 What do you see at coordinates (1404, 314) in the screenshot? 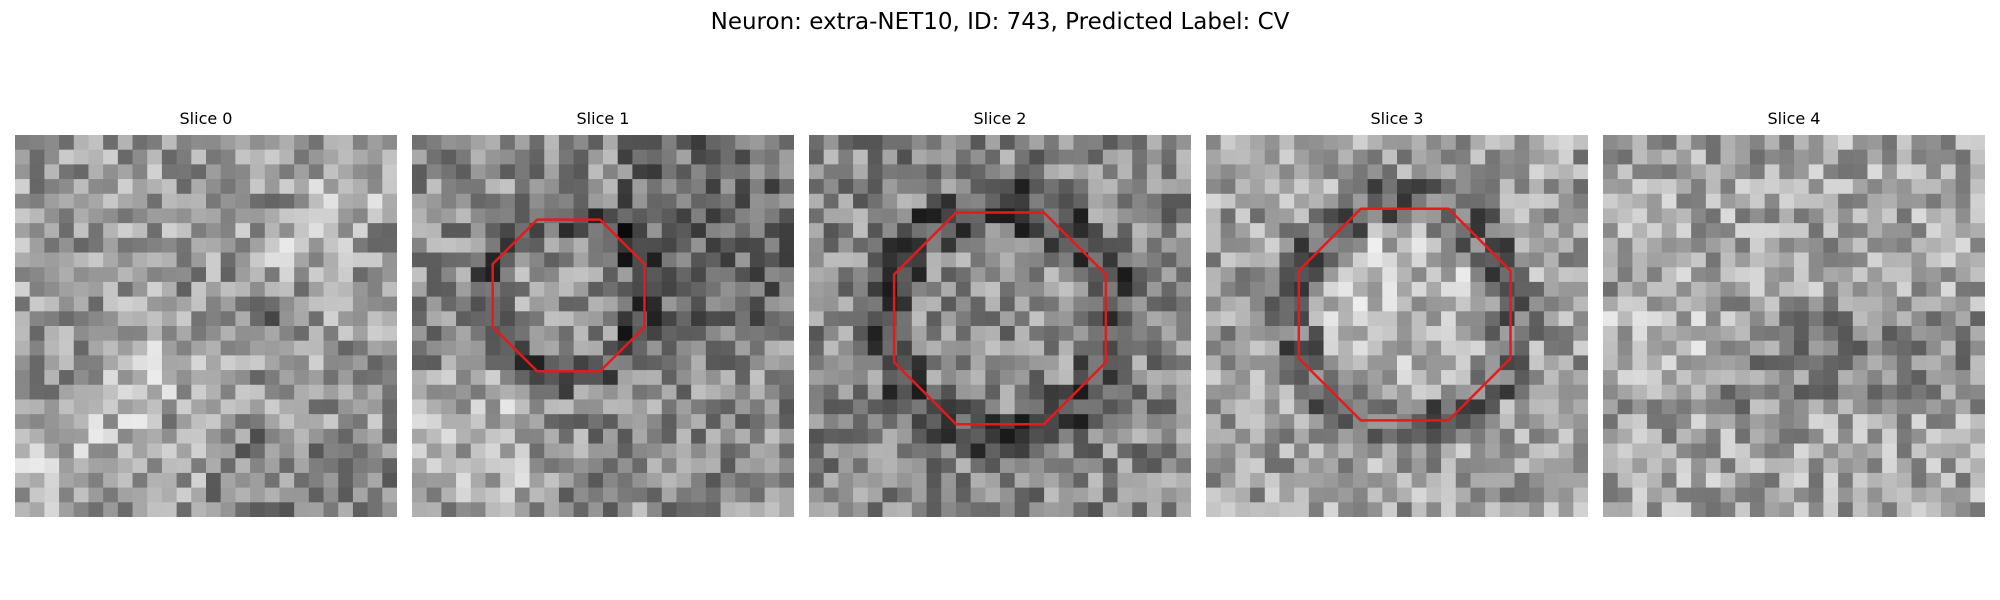
I see `slice-3-contour` at bounding box center [1404, 314].